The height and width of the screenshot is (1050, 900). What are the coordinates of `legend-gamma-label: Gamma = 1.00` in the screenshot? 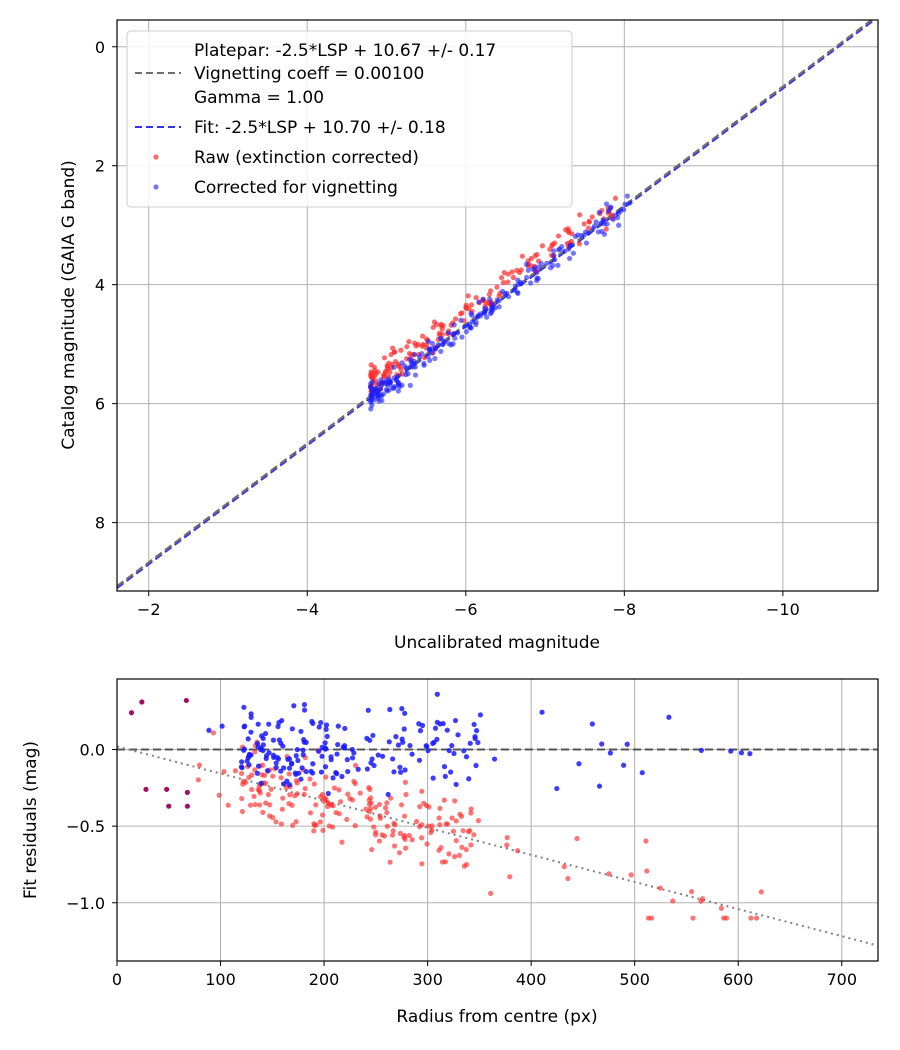 It's located at (259, 98).